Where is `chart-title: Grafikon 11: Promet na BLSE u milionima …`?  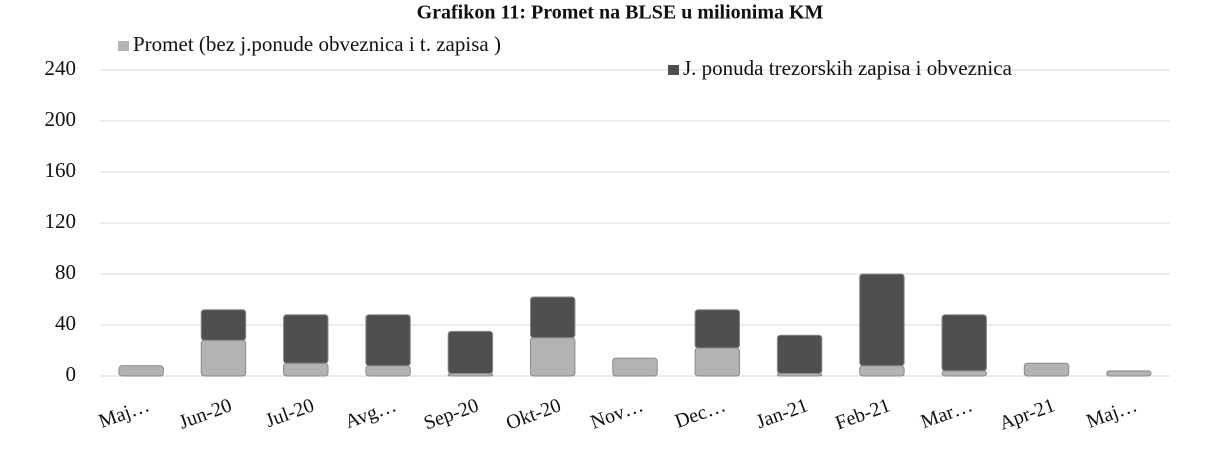 chart-title: Grafikon 11: Promet na BLSE u milionima … is located at coordinates (620, 13).